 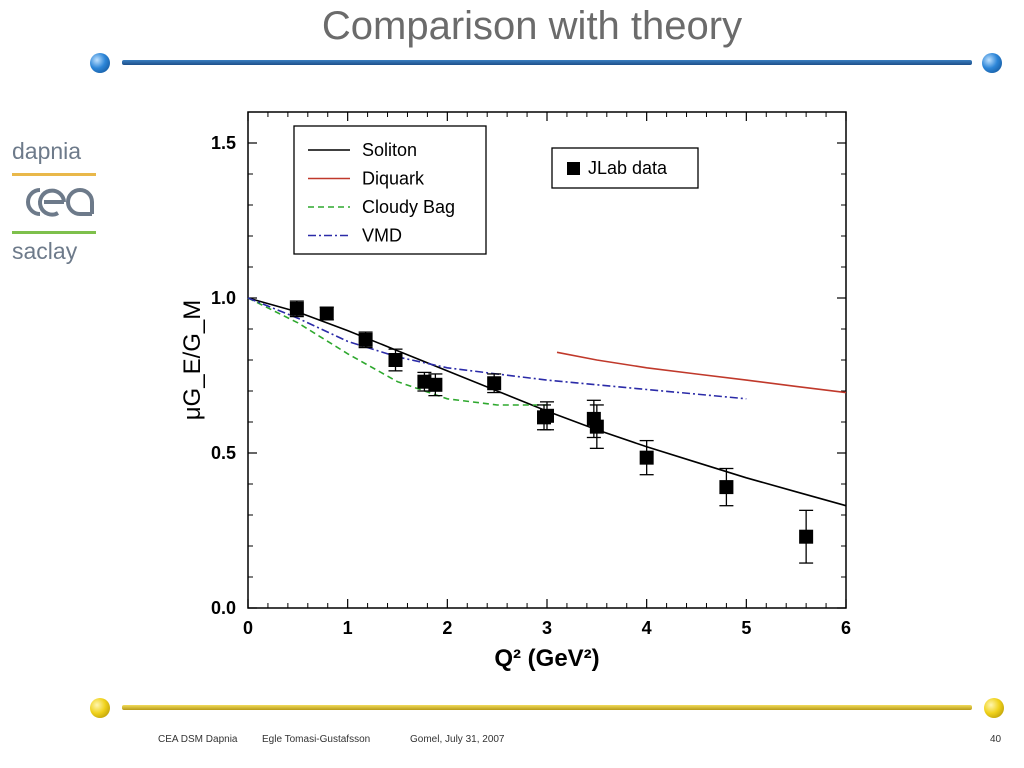 I want to click on top-left-ball-decoration, so click(x=100, y=63).